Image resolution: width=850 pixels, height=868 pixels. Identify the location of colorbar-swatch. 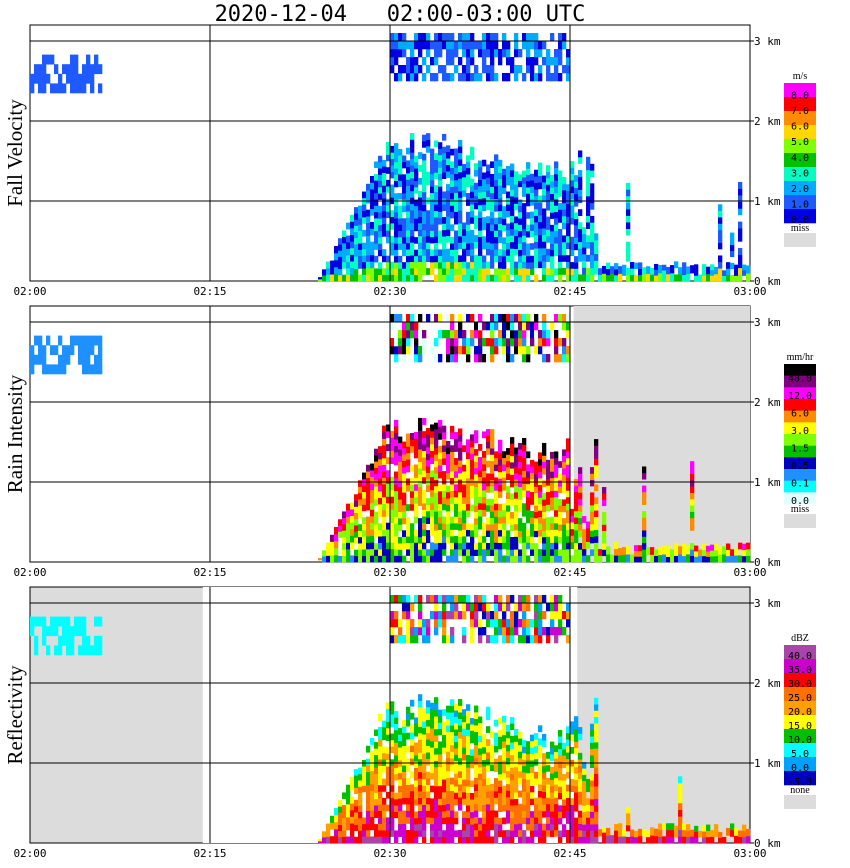
(800, 202).